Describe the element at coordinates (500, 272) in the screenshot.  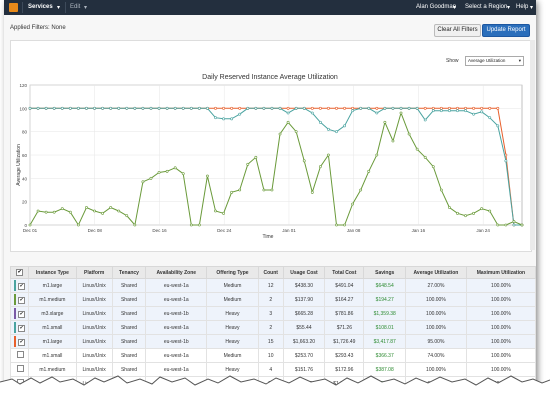
I see `column-header: Maximum Utilization` at that location.